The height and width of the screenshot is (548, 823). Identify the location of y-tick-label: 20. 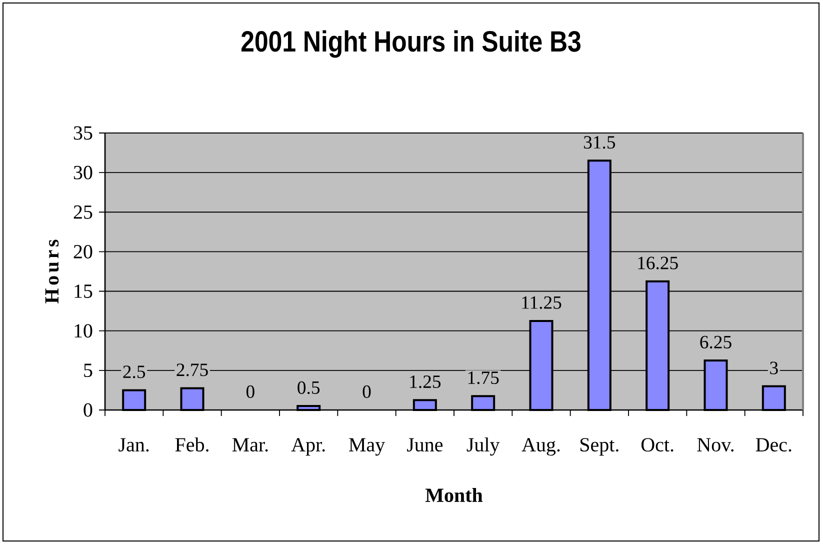
(83, 251).